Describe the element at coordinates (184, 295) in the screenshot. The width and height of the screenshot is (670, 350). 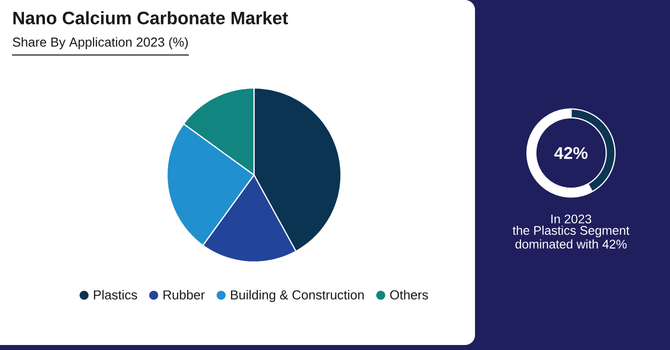
I see `legend-label: Rubber` at that location.